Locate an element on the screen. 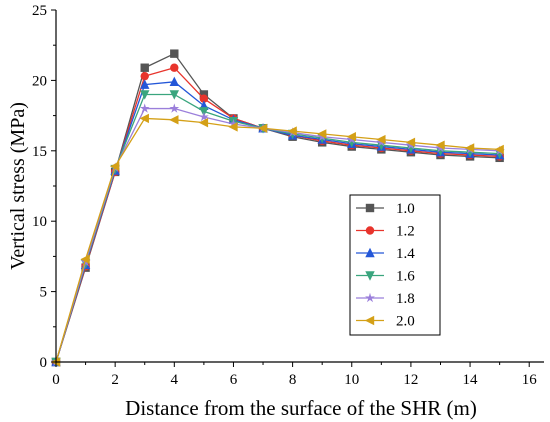 This screenshot has width=550, height=422. x-tick-label: 2 is located at coordinates (115, 380).